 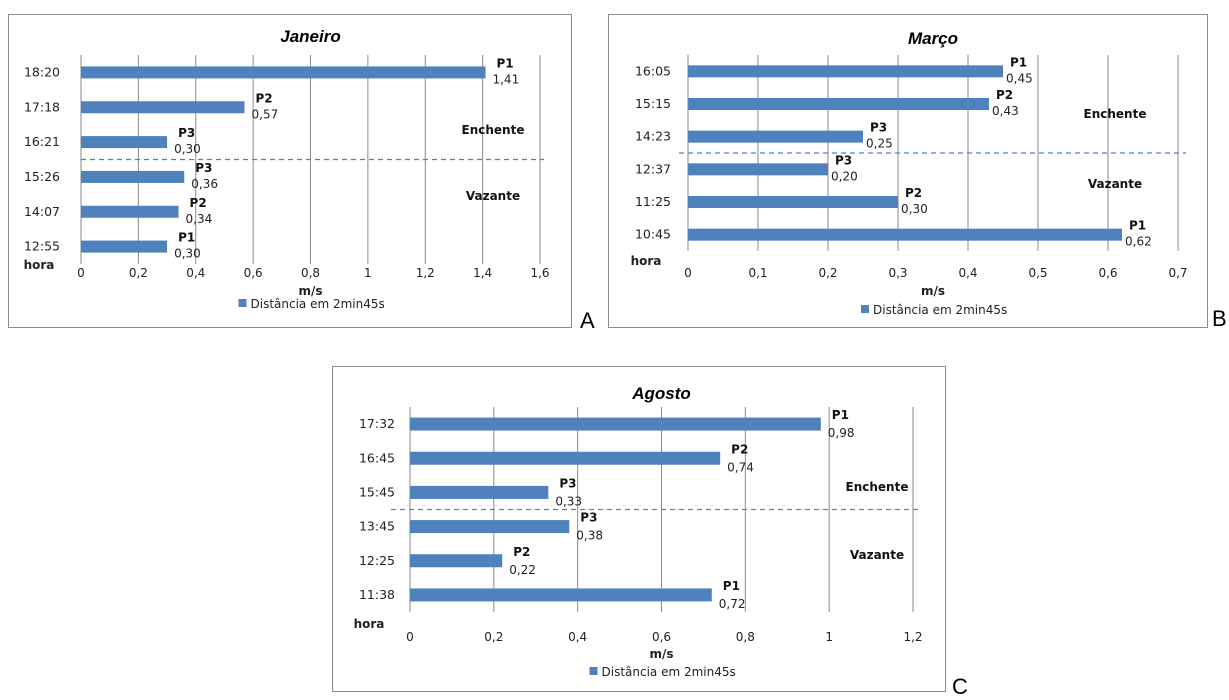 I want to click on category-label: 15:26, so click(x=42, y=176).